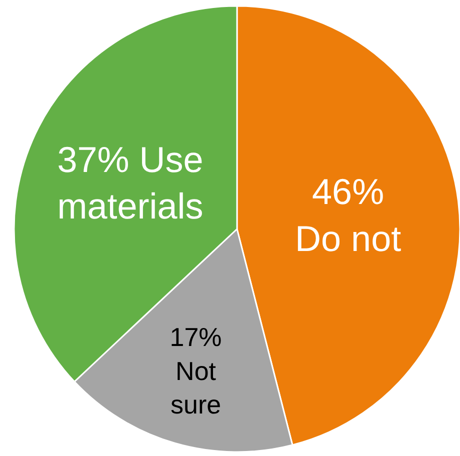 The width and height of the screenshot is (460, 456). What do you see at coordinates (130, 182) in the screenshot?
I see `data-label: 37% Use materials` at bounding box center [130, 182].